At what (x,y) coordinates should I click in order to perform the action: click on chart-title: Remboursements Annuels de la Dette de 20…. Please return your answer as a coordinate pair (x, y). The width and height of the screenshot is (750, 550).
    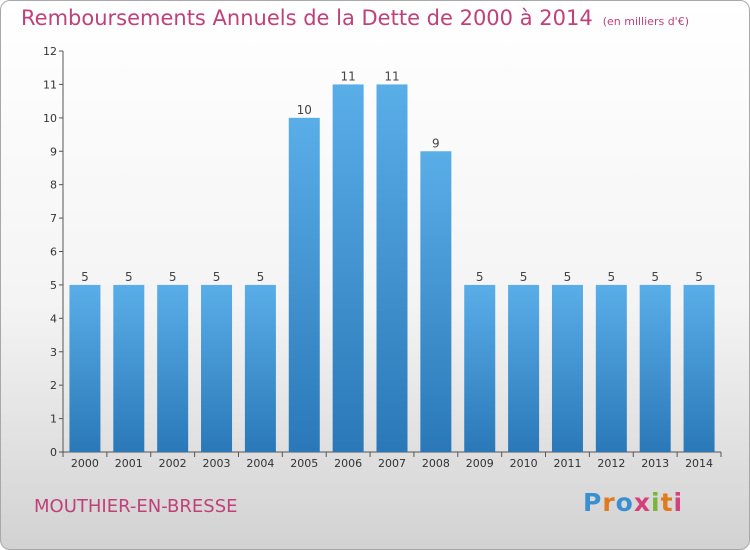
    Looking at the image, I should click on (307, 18).